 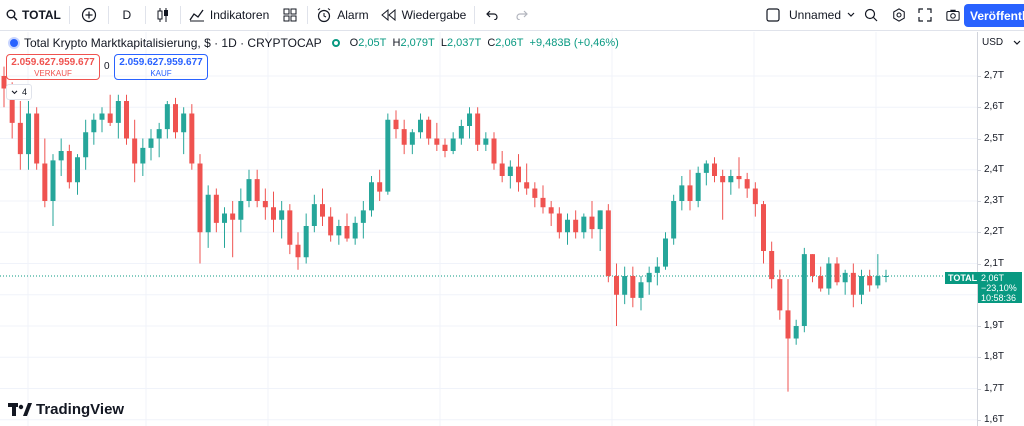 I want to click on settings-button, so click(x=899, y=15).